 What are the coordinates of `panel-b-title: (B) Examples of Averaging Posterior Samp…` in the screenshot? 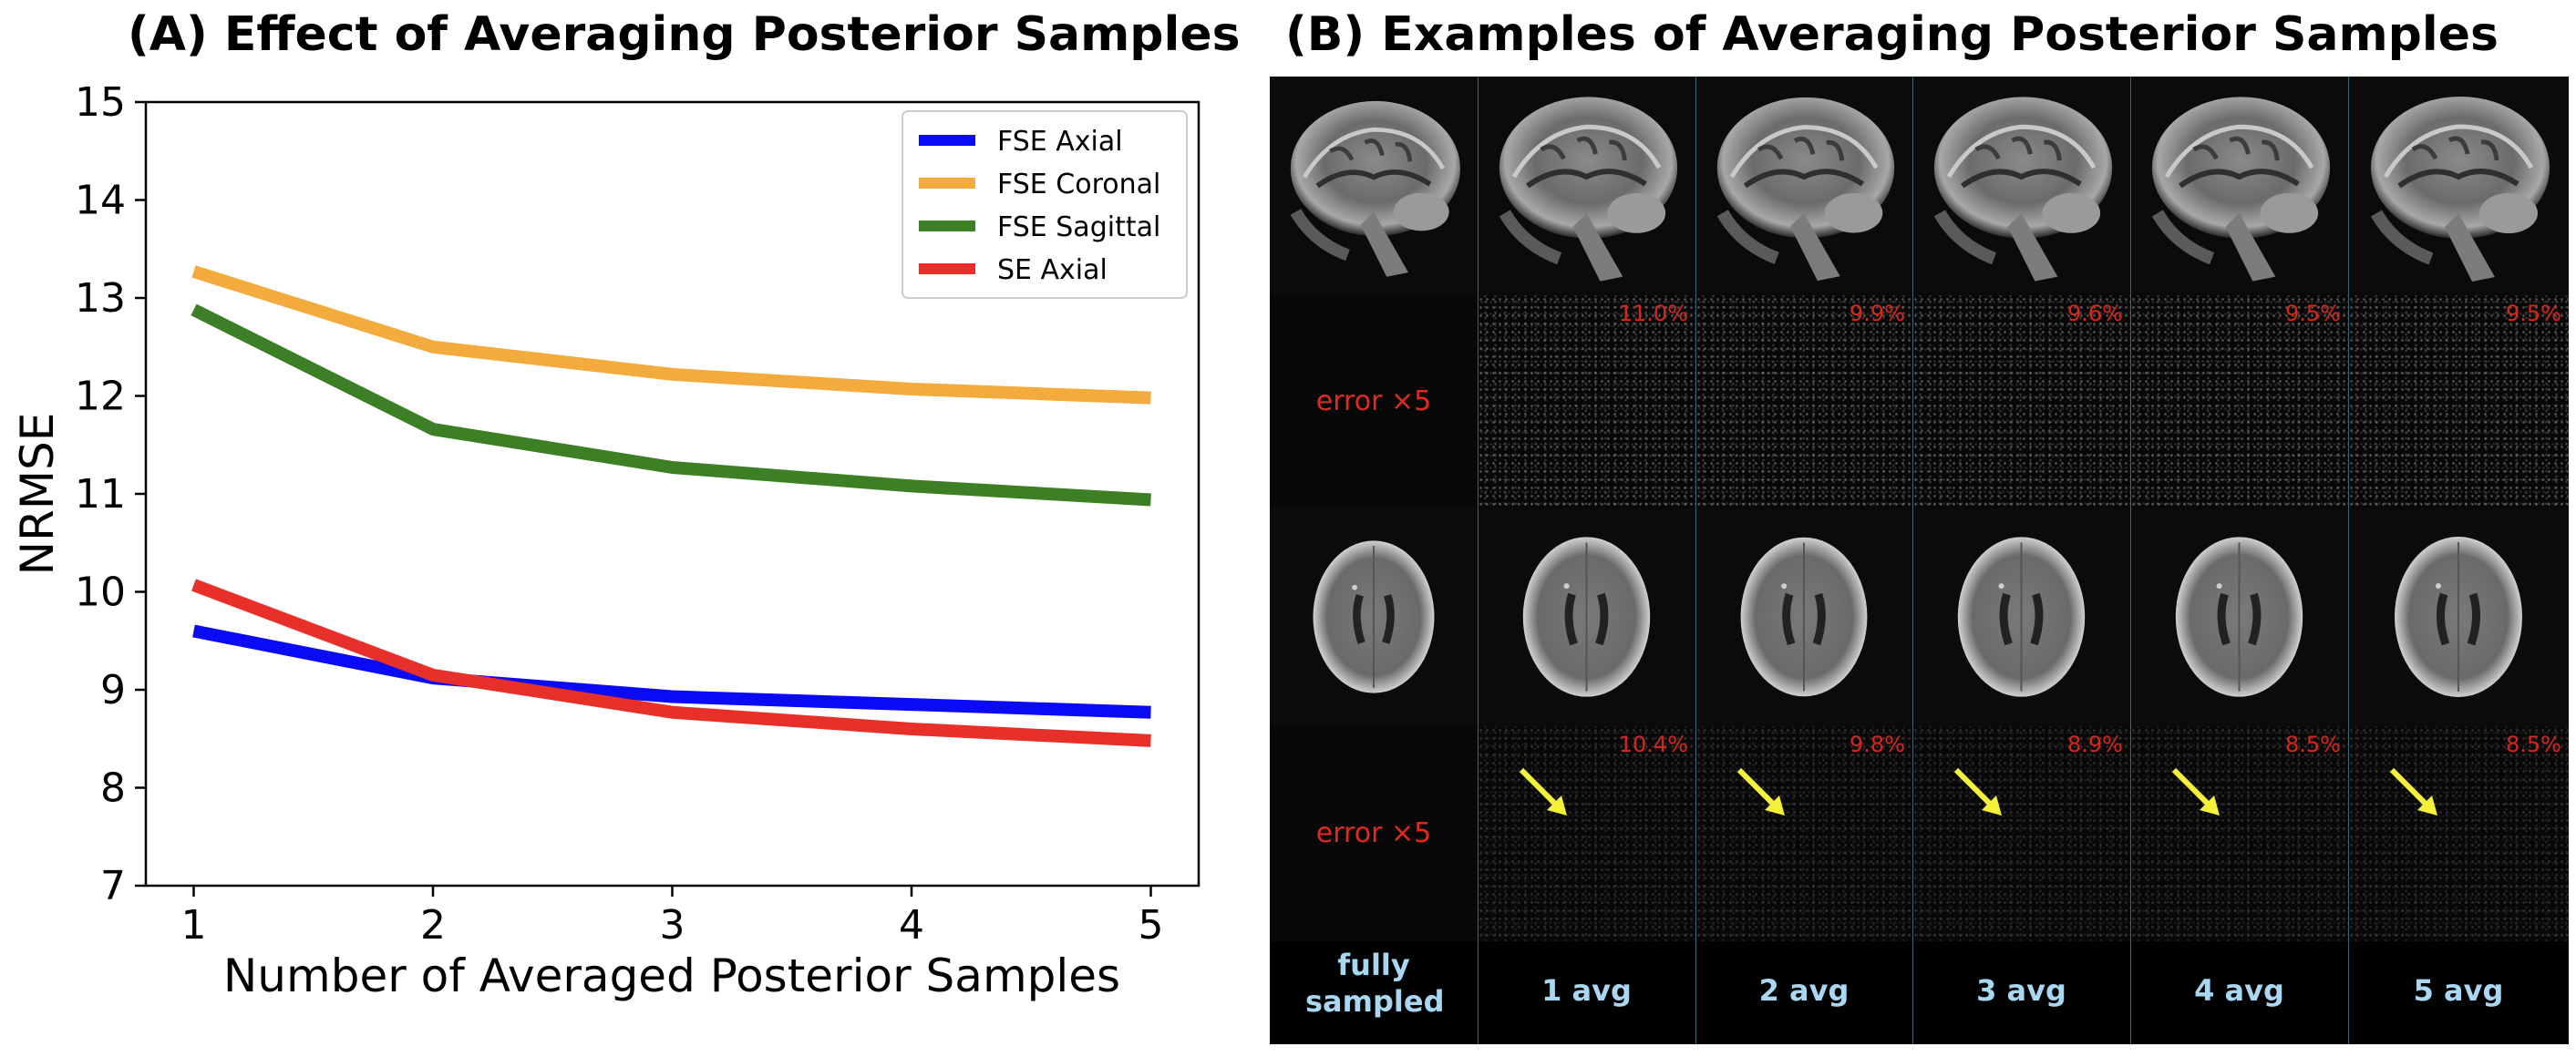 It's located at (1892, 34).